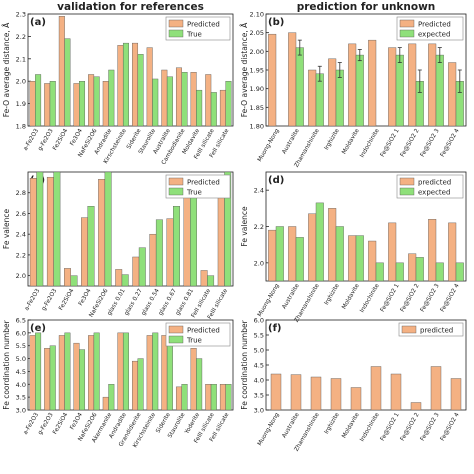  What do you see at coordinates (257, 108) in the screenshot?
I see `y-tick-label: 1.85` at bounding box center [257, 108].